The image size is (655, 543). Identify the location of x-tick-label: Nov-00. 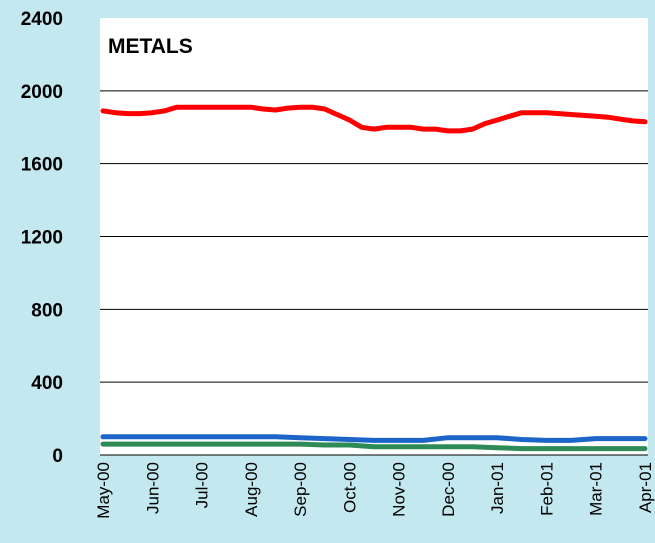
(399, 489).